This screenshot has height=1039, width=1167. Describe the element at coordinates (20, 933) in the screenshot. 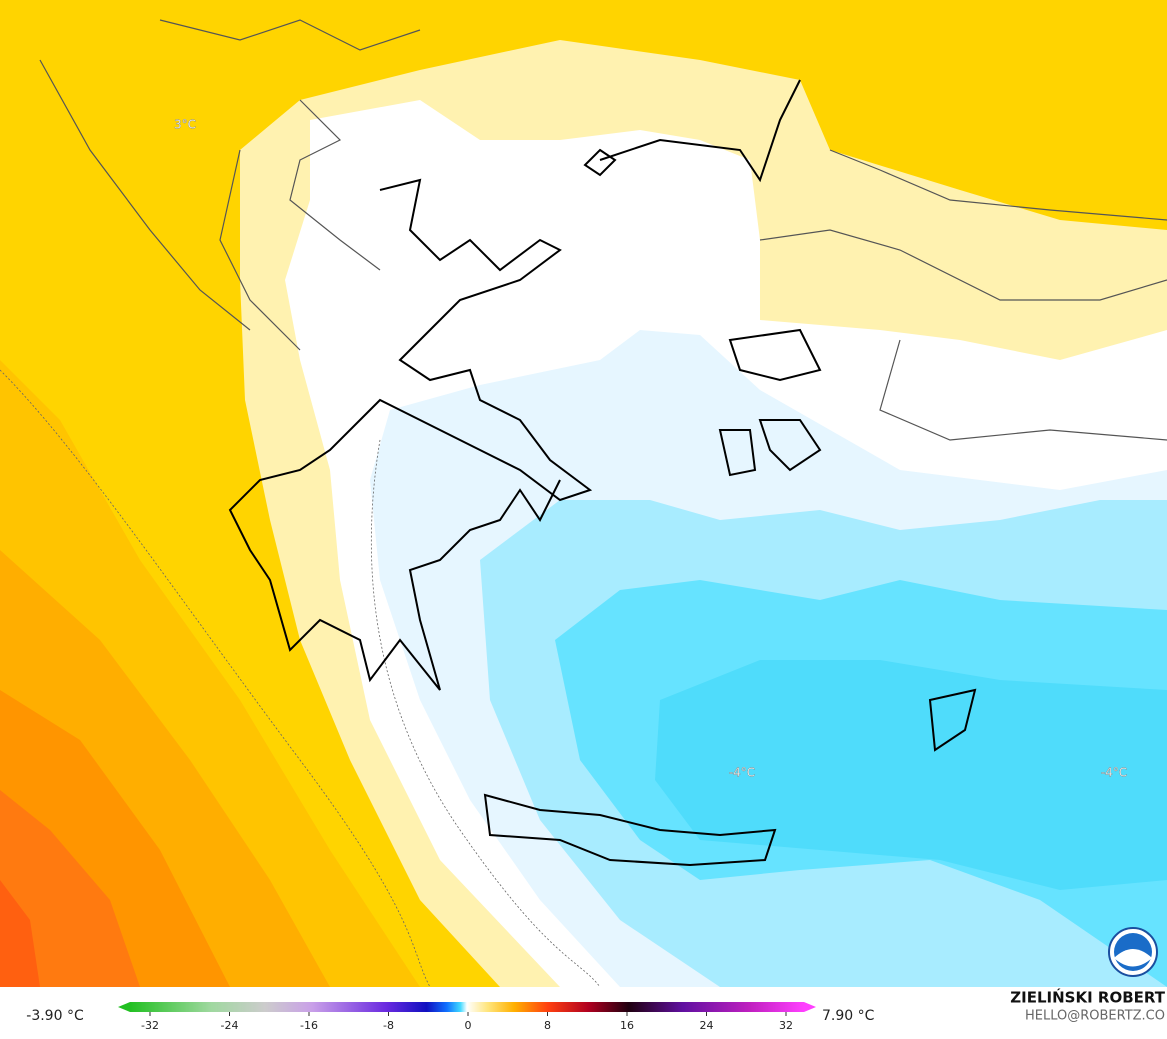

I see `zone-red` at that location.